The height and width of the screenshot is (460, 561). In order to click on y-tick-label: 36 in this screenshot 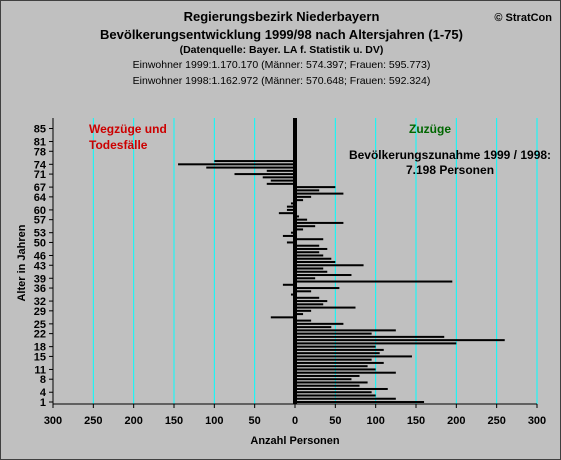, I will do `click(40, 289)`.